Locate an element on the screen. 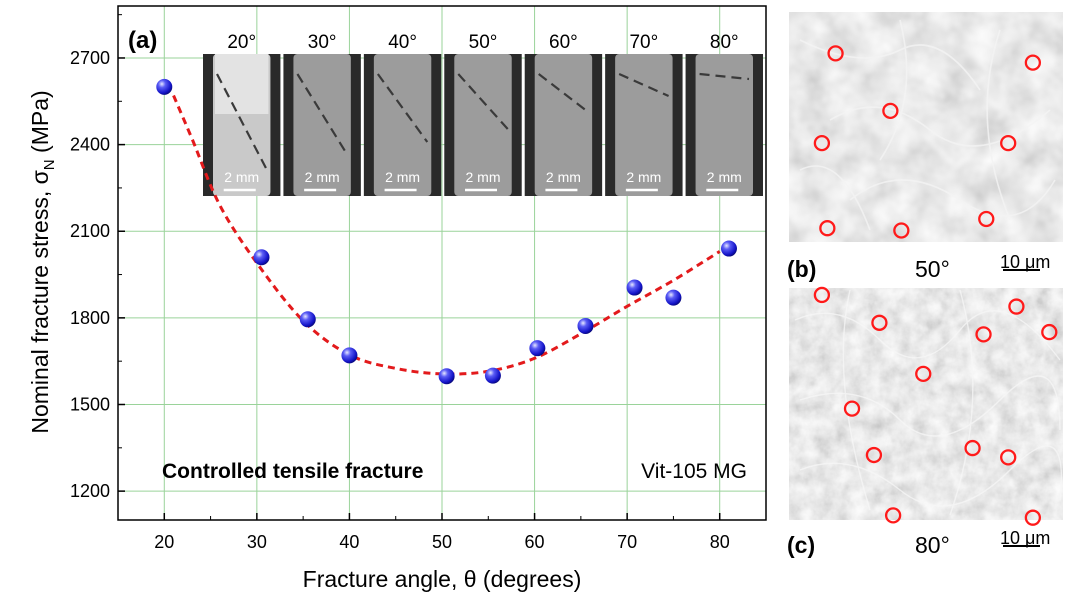 This screenshot has width=1067, height=595. micrograph-c-image is located at coordinates (926, 404).